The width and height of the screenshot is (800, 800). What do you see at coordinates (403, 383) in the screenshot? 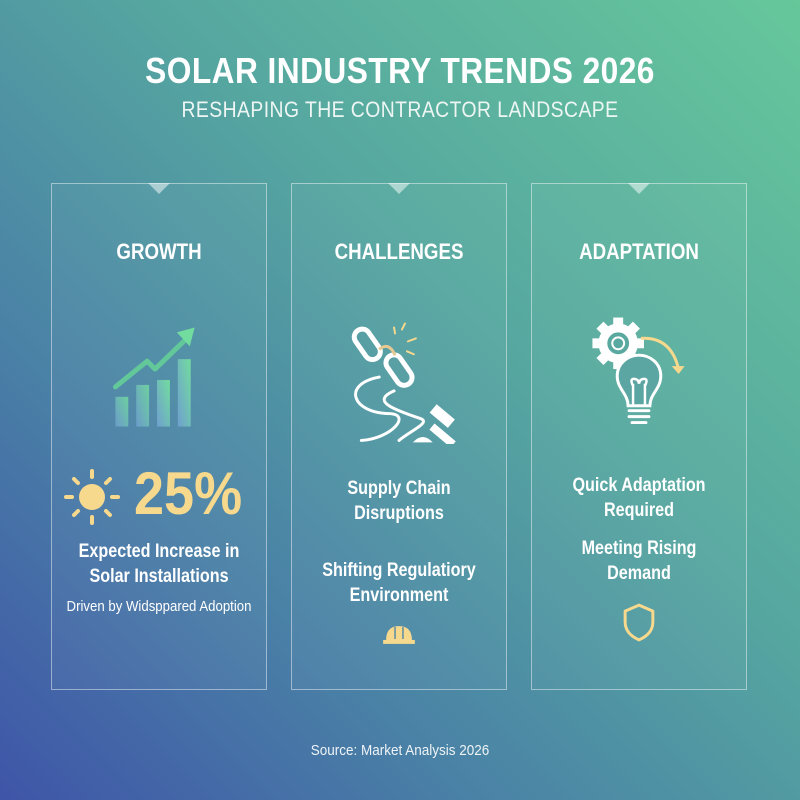
I see `broken-chain-gavel-icon` at bounding box center [403, 383].